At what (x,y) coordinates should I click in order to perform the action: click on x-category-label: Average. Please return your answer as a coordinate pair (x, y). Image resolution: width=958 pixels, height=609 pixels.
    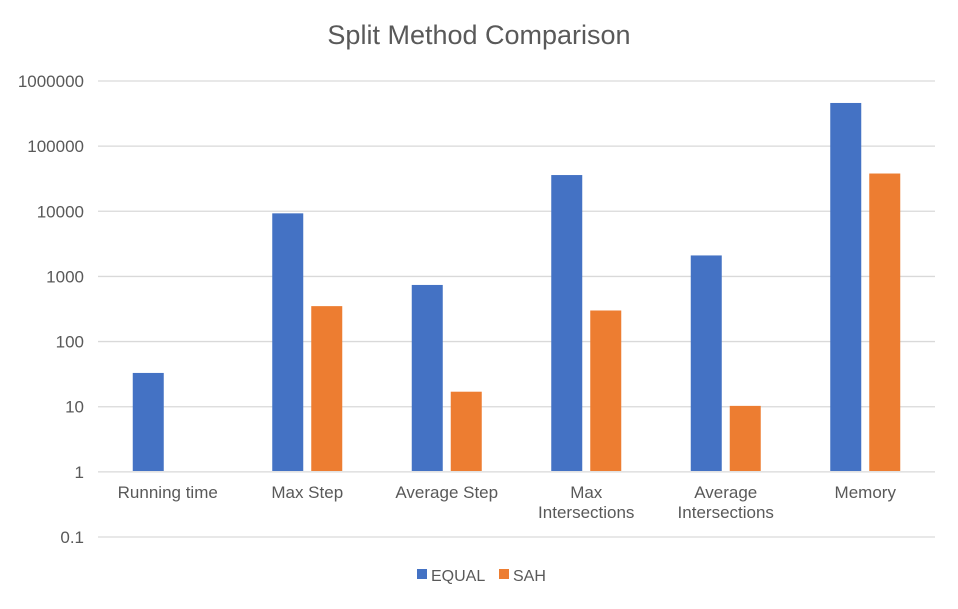
    Looking at the image, I should click on (725, 492).